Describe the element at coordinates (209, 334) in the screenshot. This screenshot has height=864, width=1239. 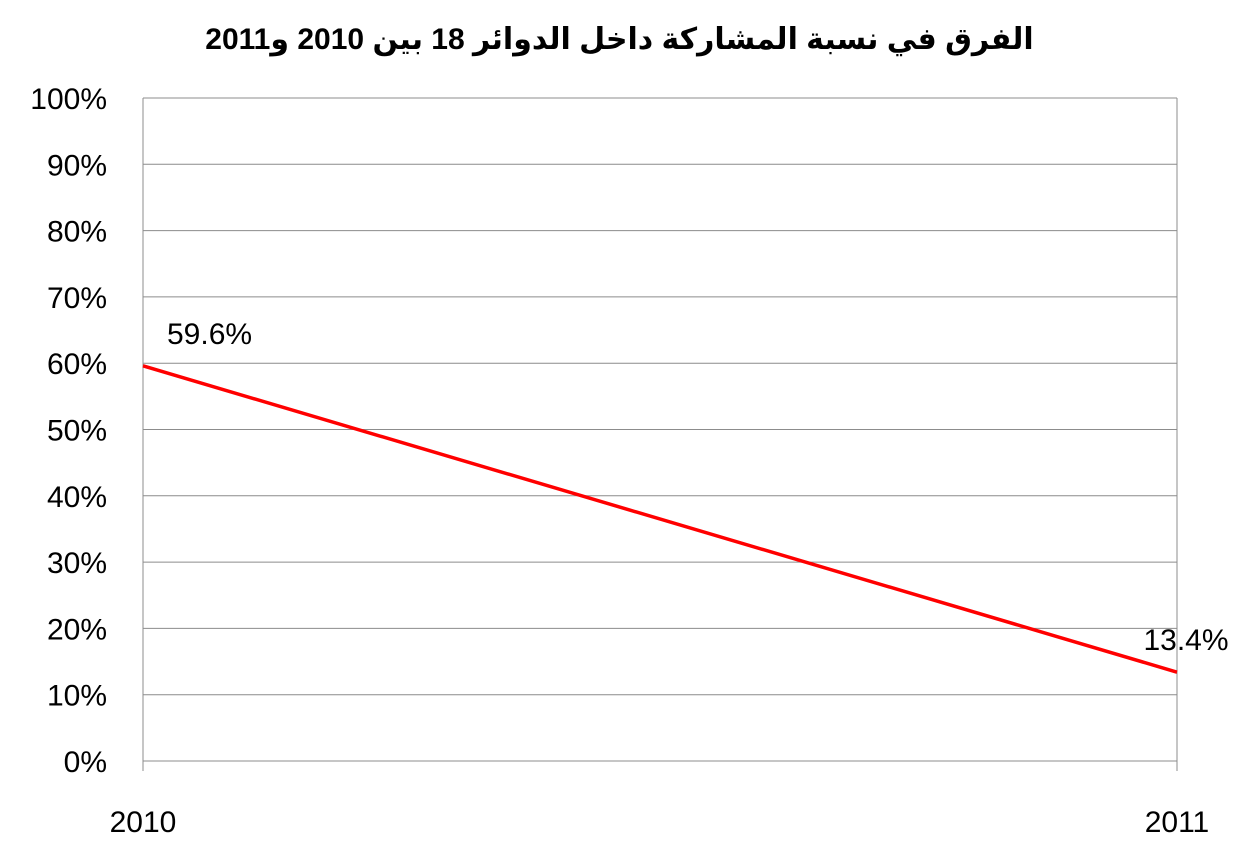
I see `data-label: 59.6%` at that location.